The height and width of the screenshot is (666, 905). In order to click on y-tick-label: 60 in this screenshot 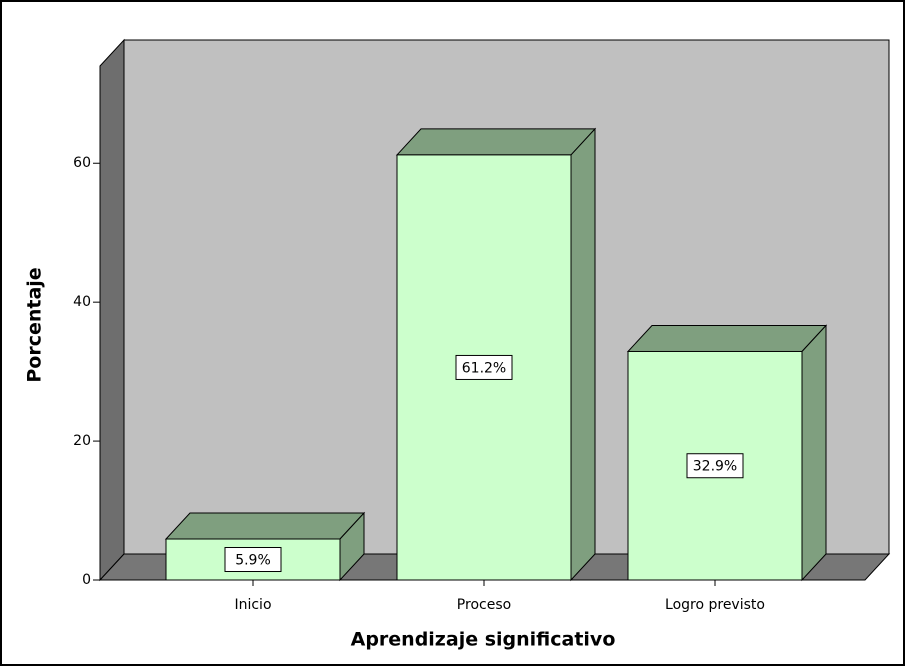, I will do `click(82, 163)`.